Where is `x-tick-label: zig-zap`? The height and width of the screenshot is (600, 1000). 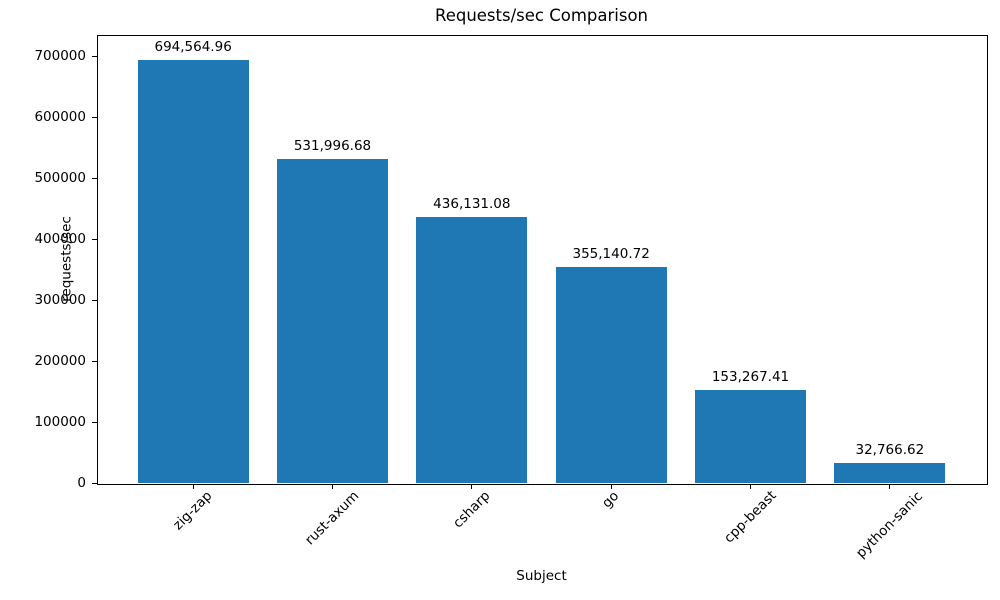
x-tick-label: zig-zap is located at coordinates (193, 510).